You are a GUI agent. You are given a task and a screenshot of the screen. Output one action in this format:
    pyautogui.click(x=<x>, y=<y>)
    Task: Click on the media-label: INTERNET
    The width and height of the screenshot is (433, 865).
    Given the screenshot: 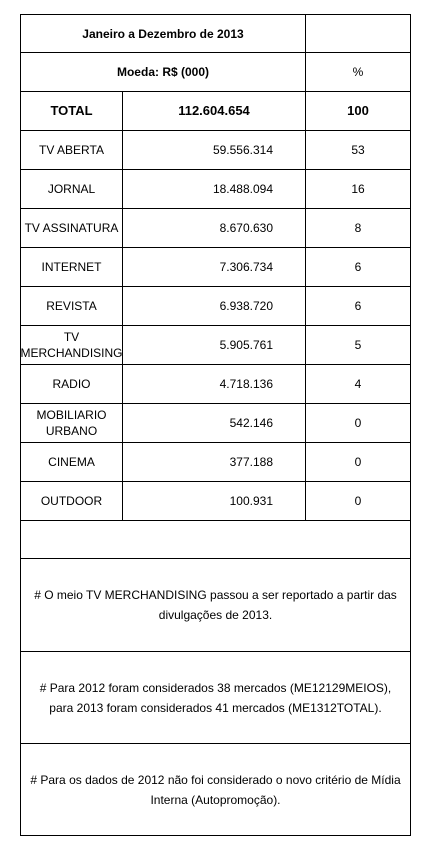 What is the action you would take?
    pyautogui.click(x=72, y=267)
    